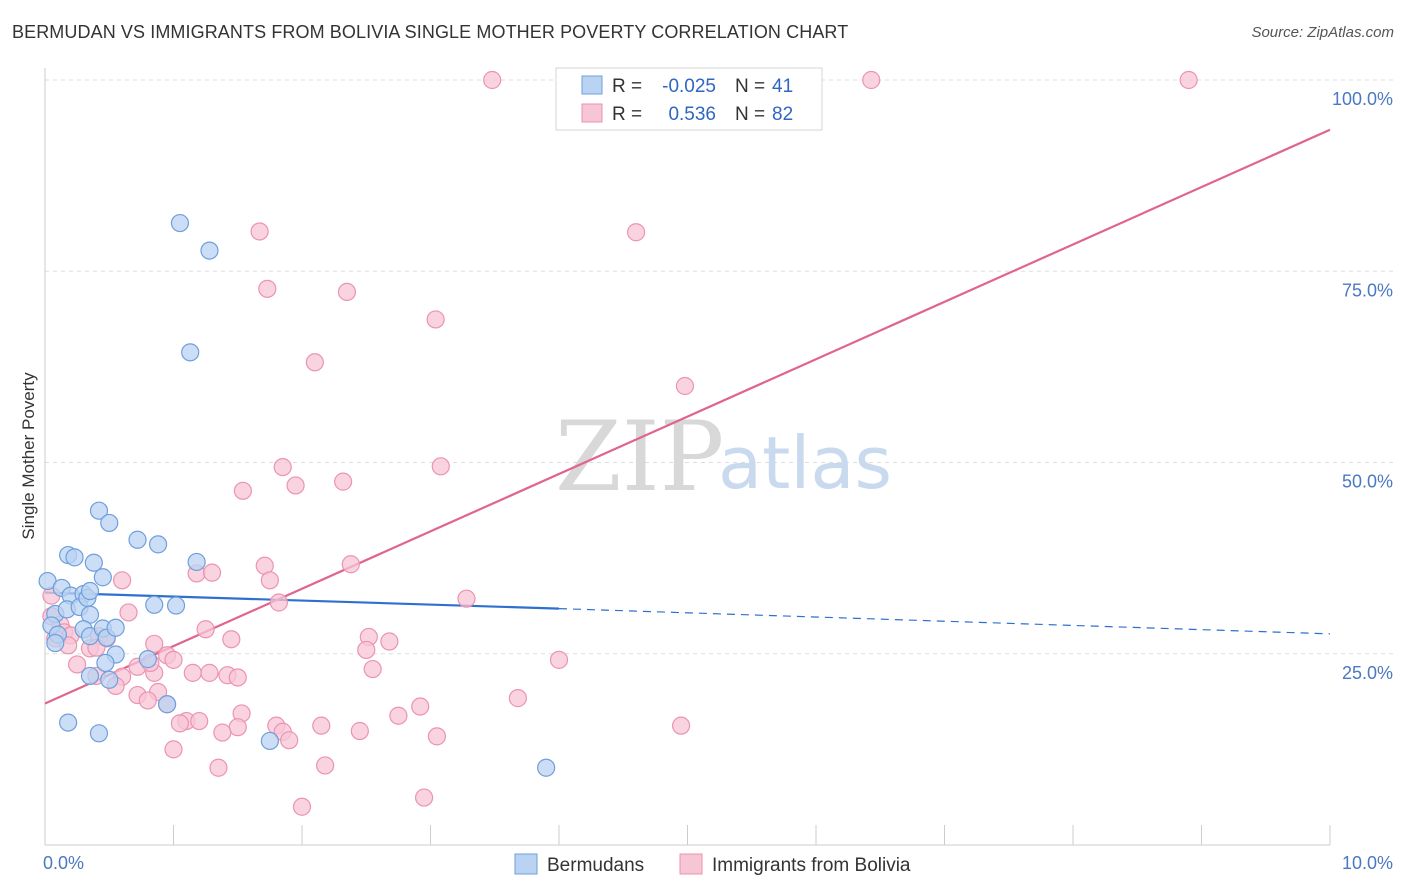  Describe the element at coordinates (1362, 99) in the screenshot. I see `y-tick-label: 100.0%` at that location.